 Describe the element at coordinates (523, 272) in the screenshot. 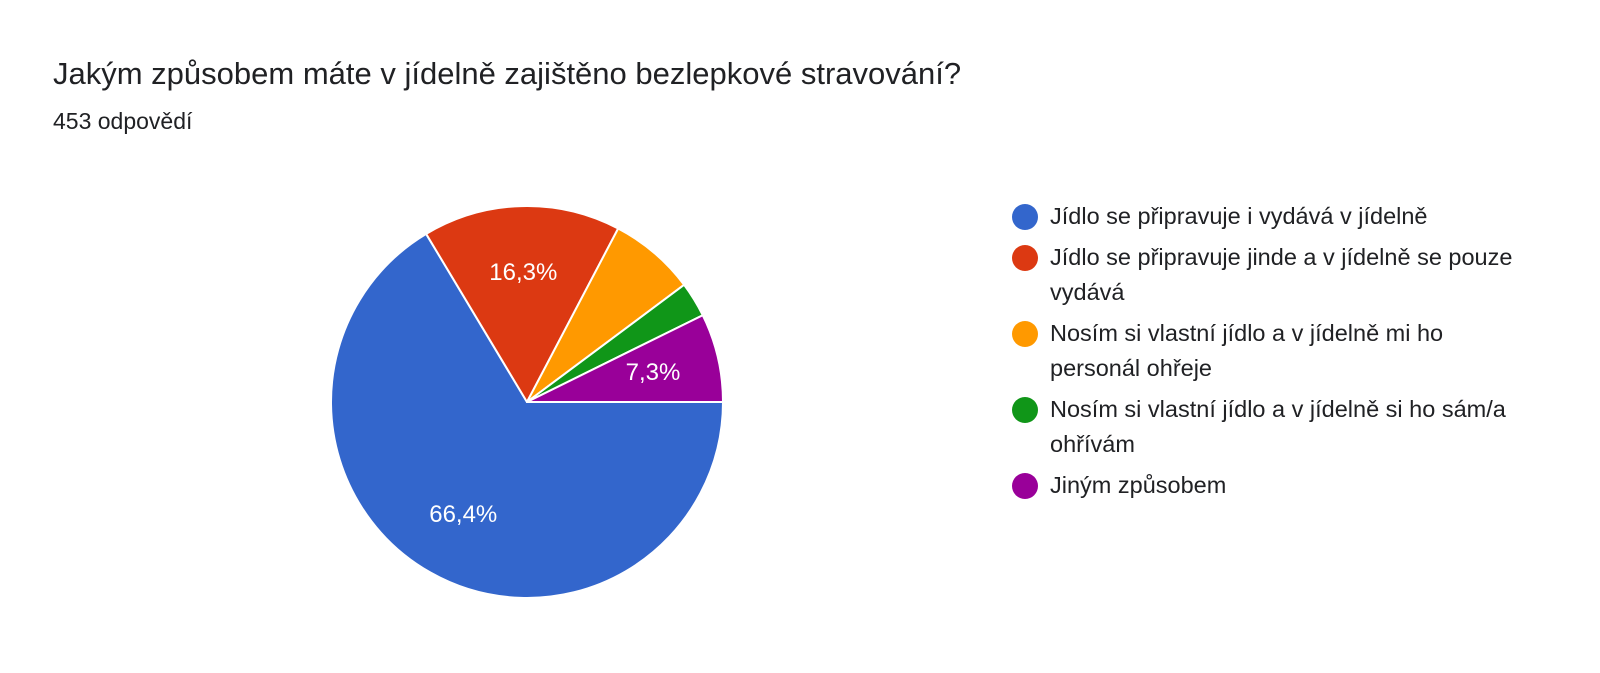

I see `slice-label: 16,3%` at that location.